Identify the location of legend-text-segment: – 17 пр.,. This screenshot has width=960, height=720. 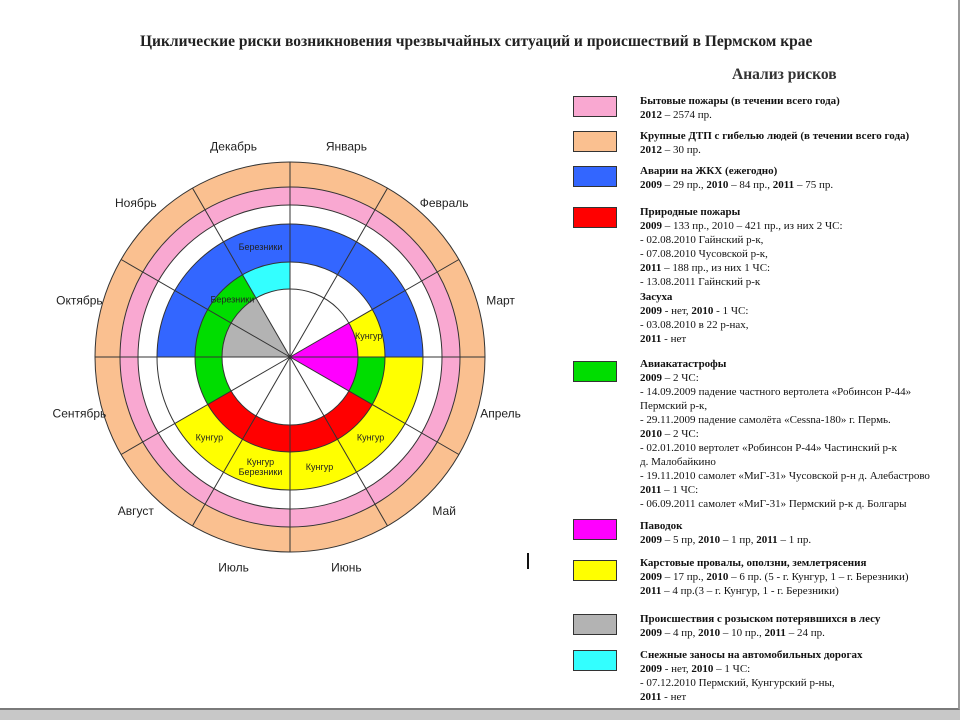
(684, 577).